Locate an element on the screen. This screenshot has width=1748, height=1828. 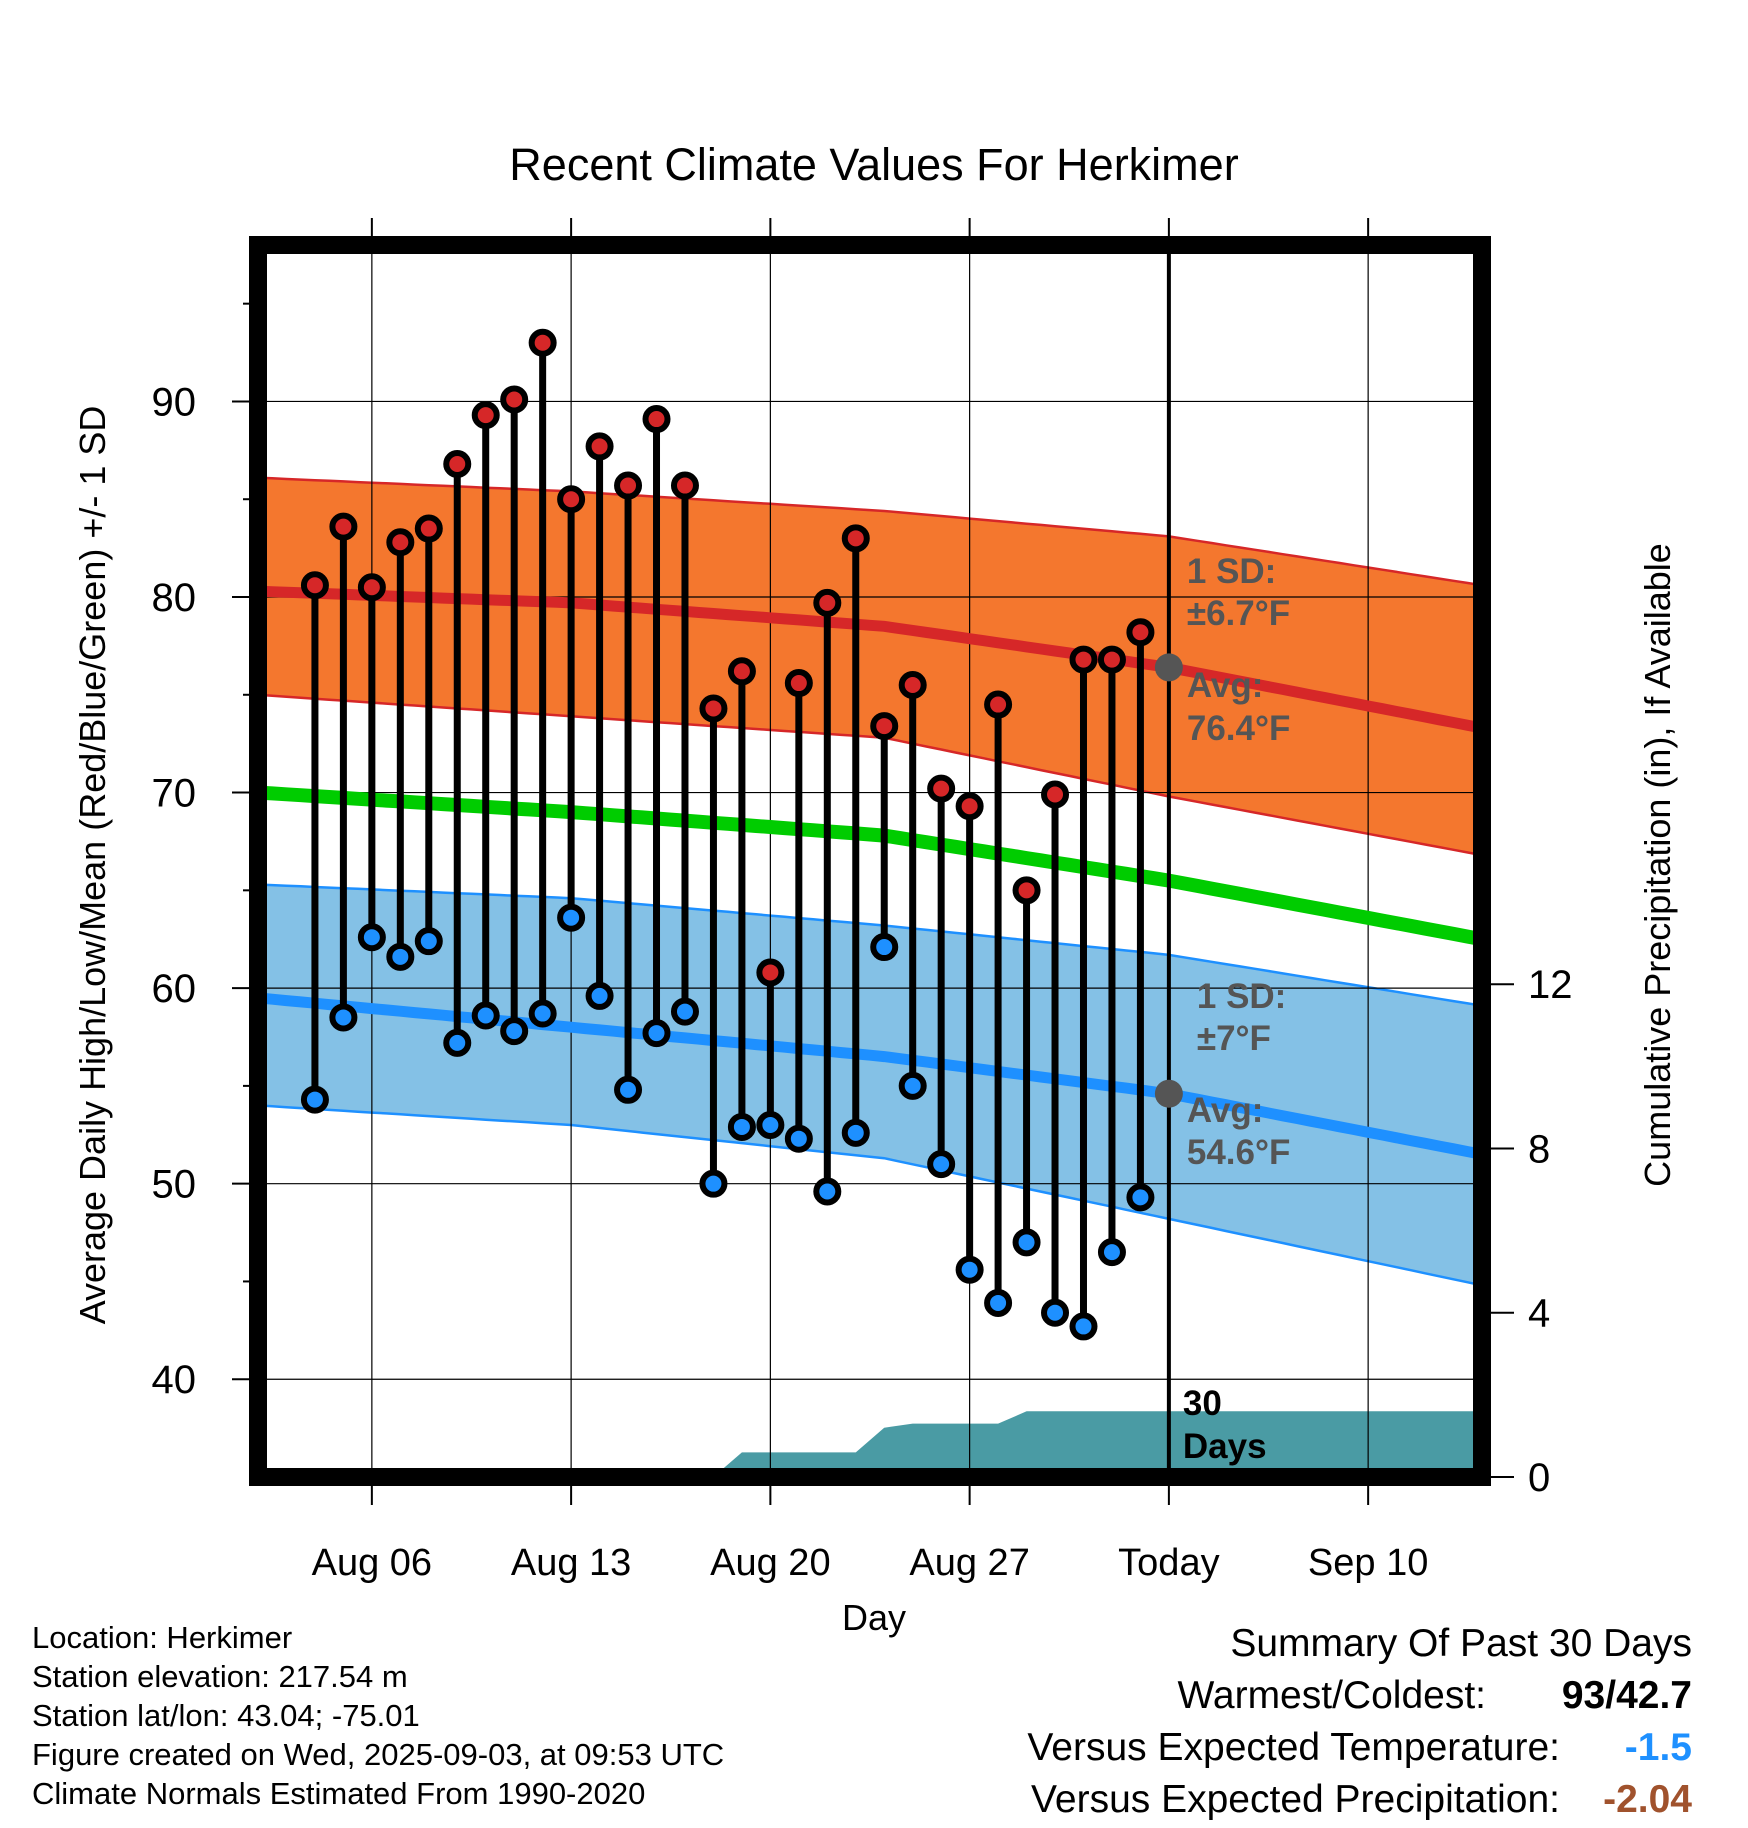
today-low-avg-marker is located at coordinates (1168, 1093).